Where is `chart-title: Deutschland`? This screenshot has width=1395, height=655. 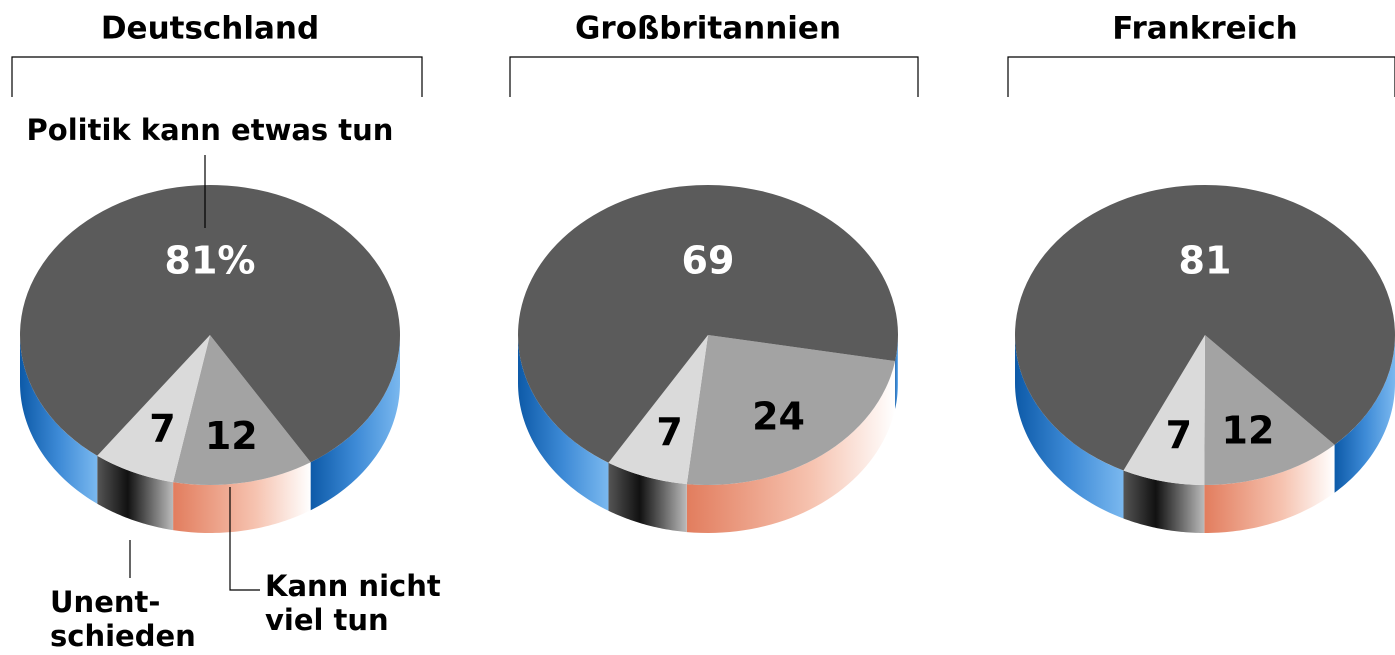
chart-title: Deutschland is located at coordinates (210, 29).